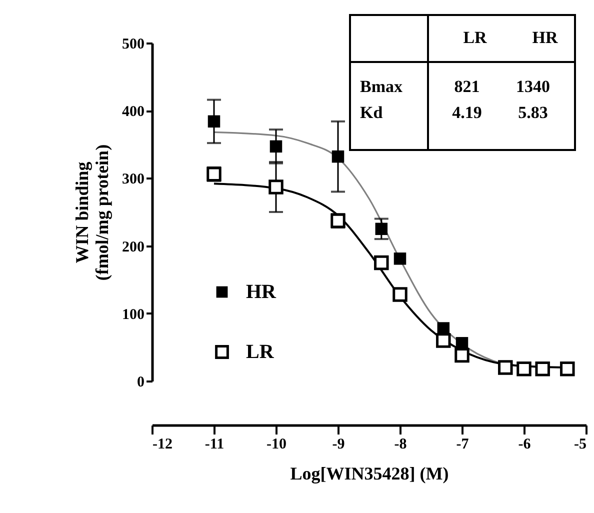 The image size is (594, 513). Describe the element at coordinates (369, 474) in the screenshot. I see `x-axis-title: Log[WIN35428] (M)` at that location.